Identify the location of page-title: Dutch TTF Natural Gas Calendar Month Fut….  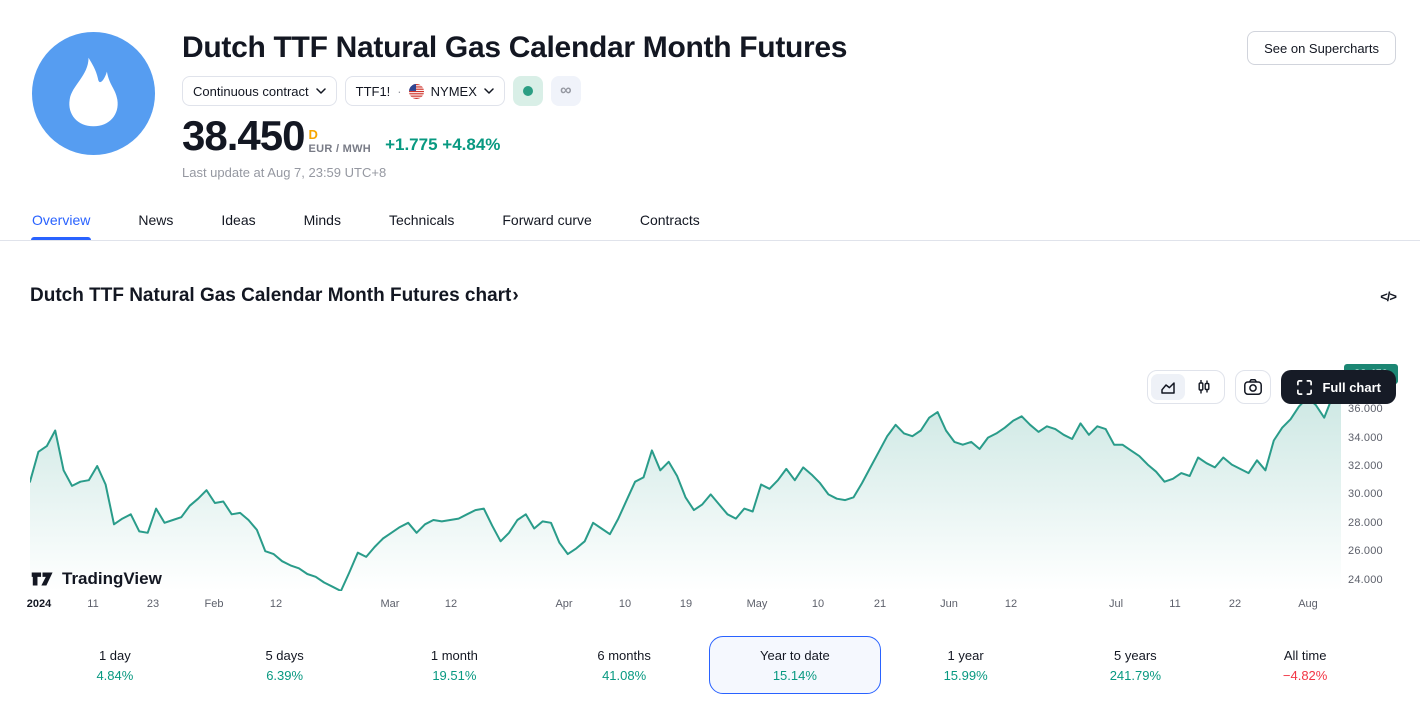
(515, 47).